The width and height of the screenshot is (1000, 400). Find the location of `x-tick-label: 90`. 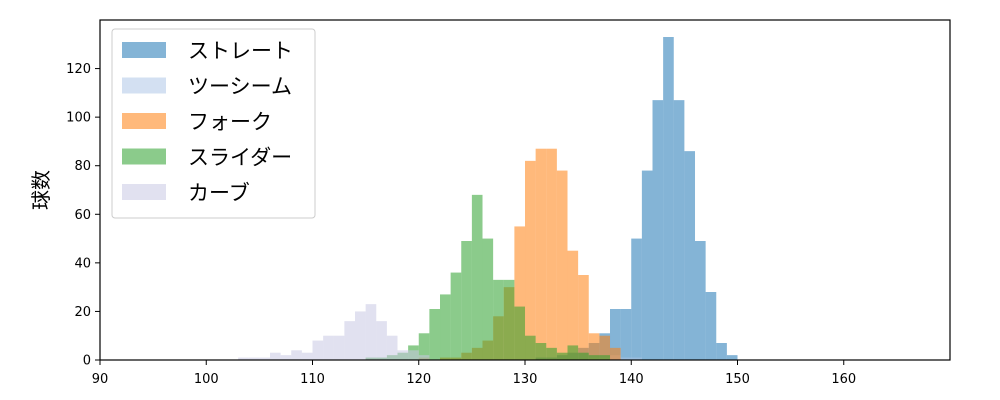

x-tick-label: 90 is located at coordinates (100, 379).